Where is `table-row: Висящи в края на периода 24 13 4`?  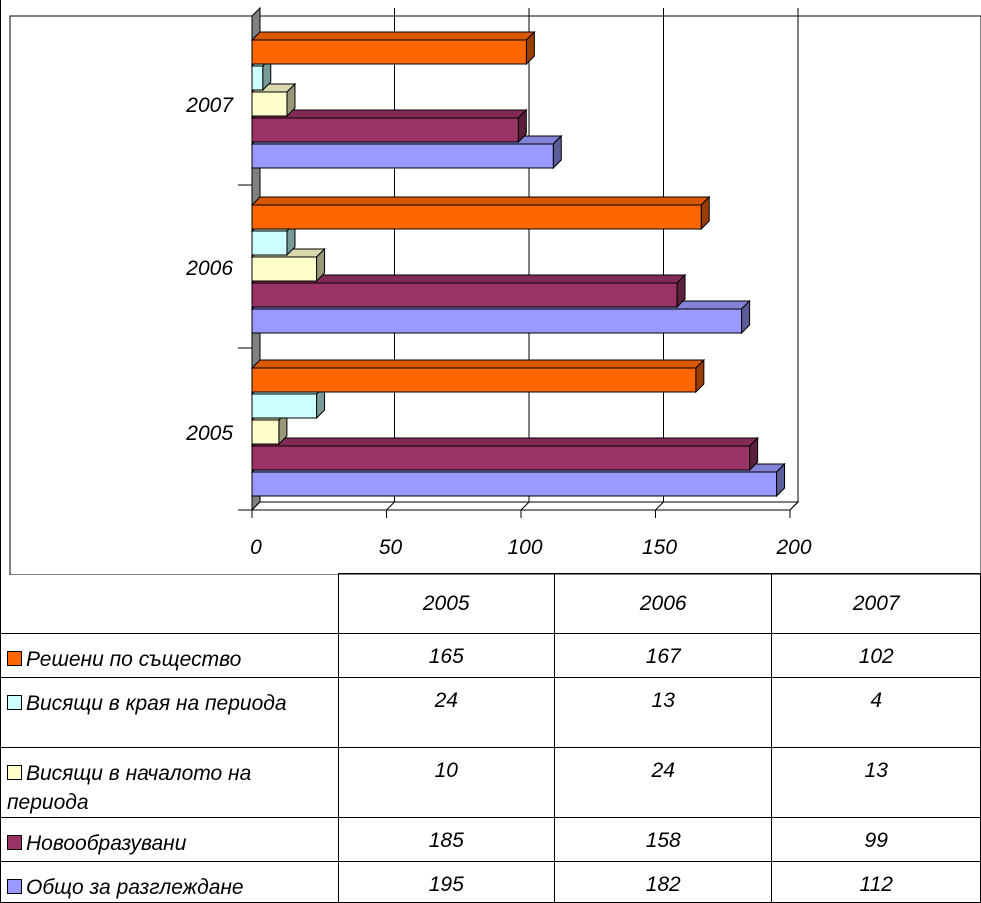 table-row: Висящи в края на периода 24 13 4 is located at coordinates (490, 712).